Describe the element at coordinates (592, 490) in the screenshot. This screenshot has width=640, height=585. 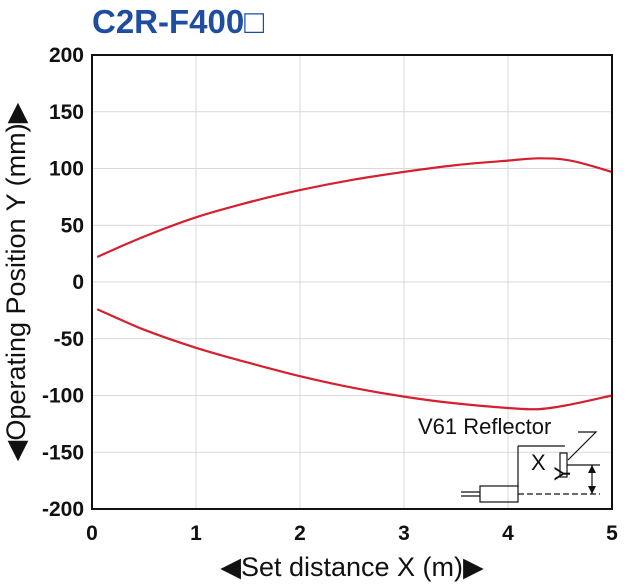
I see `y-arrow-down` at that location.